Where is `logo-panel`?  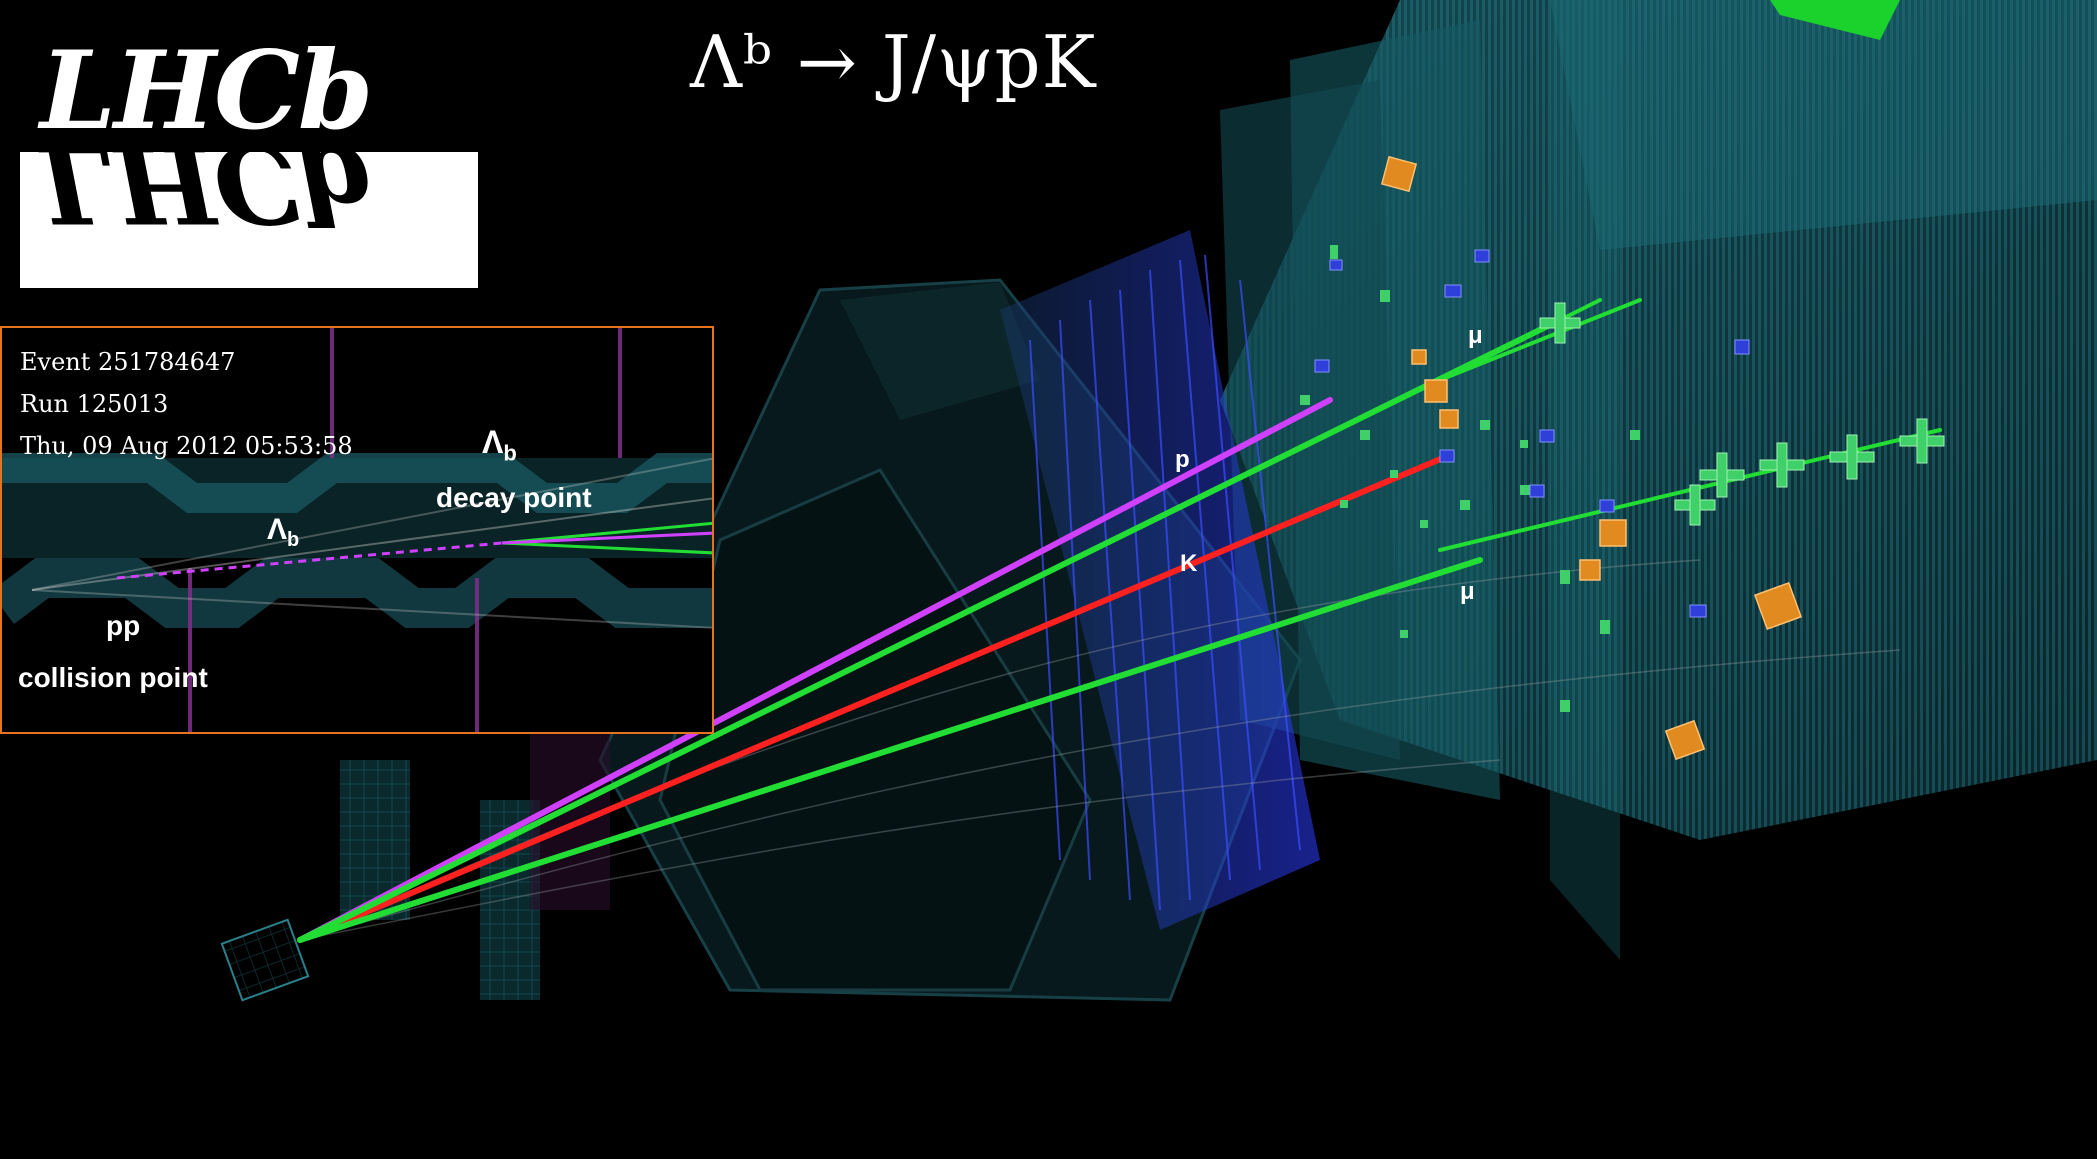
logo-panel is located at coordinates (249, 220).